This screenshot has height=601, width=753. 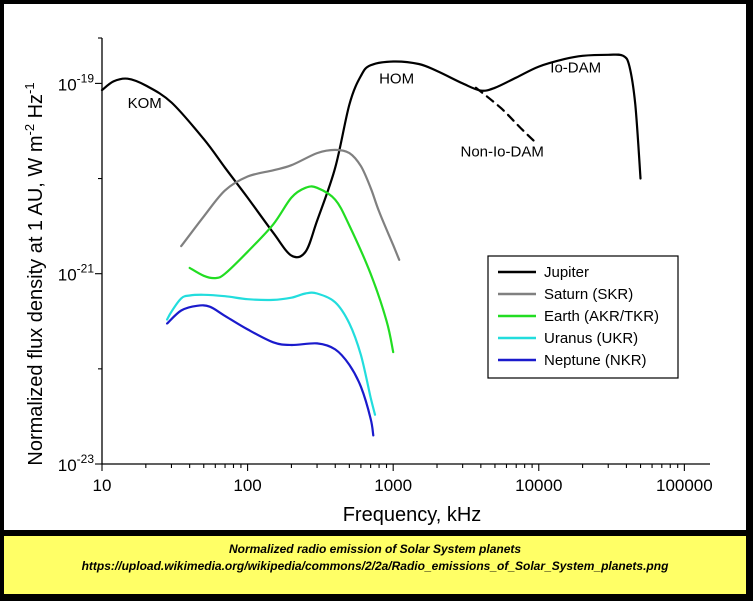 I want to click on legend-label-saturn-skr: Saturn (SKR), so click(x=588, y=294).